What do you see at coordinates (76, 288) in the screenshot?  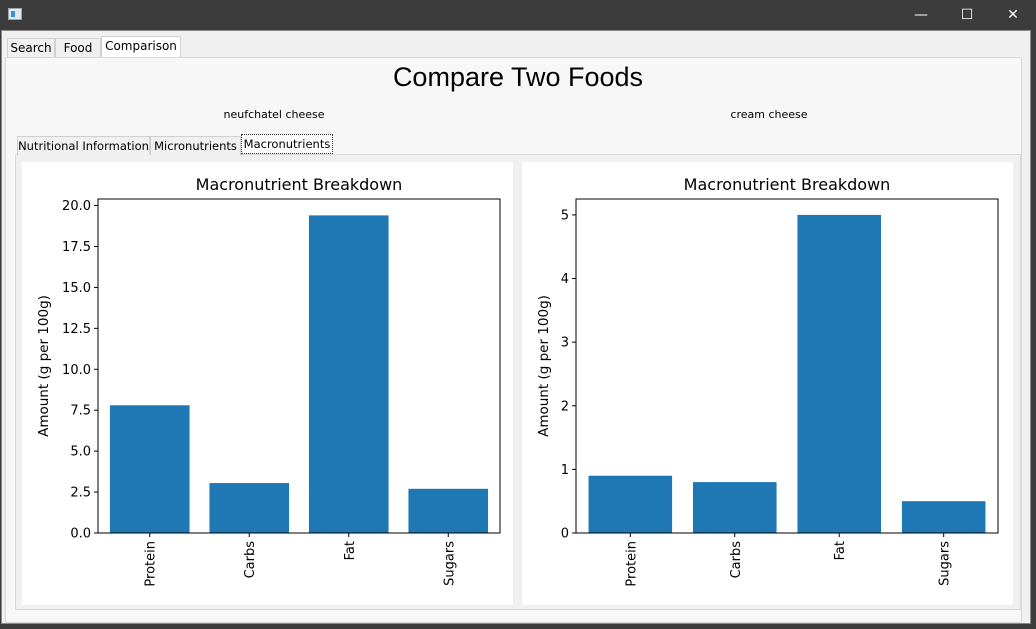 I see `y-tick-label: 15.0` at bounding box center [76, 288].